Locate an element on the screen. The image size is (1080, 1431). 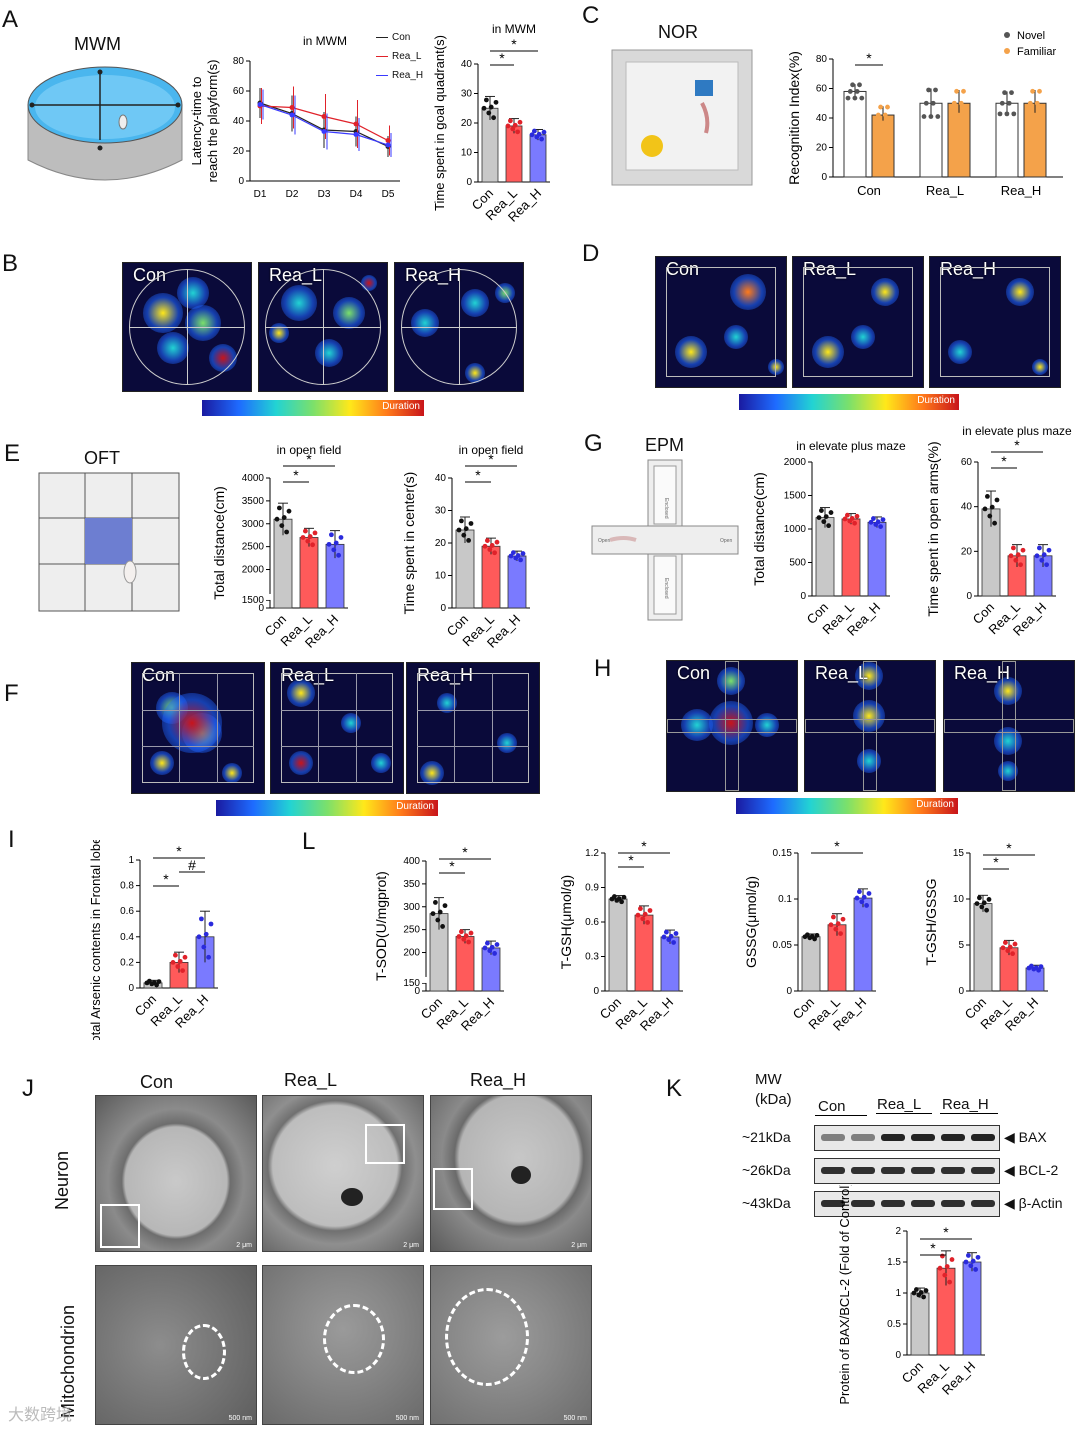
wb-mw-label: ~43kDa is located at coordinates (766, 1203).